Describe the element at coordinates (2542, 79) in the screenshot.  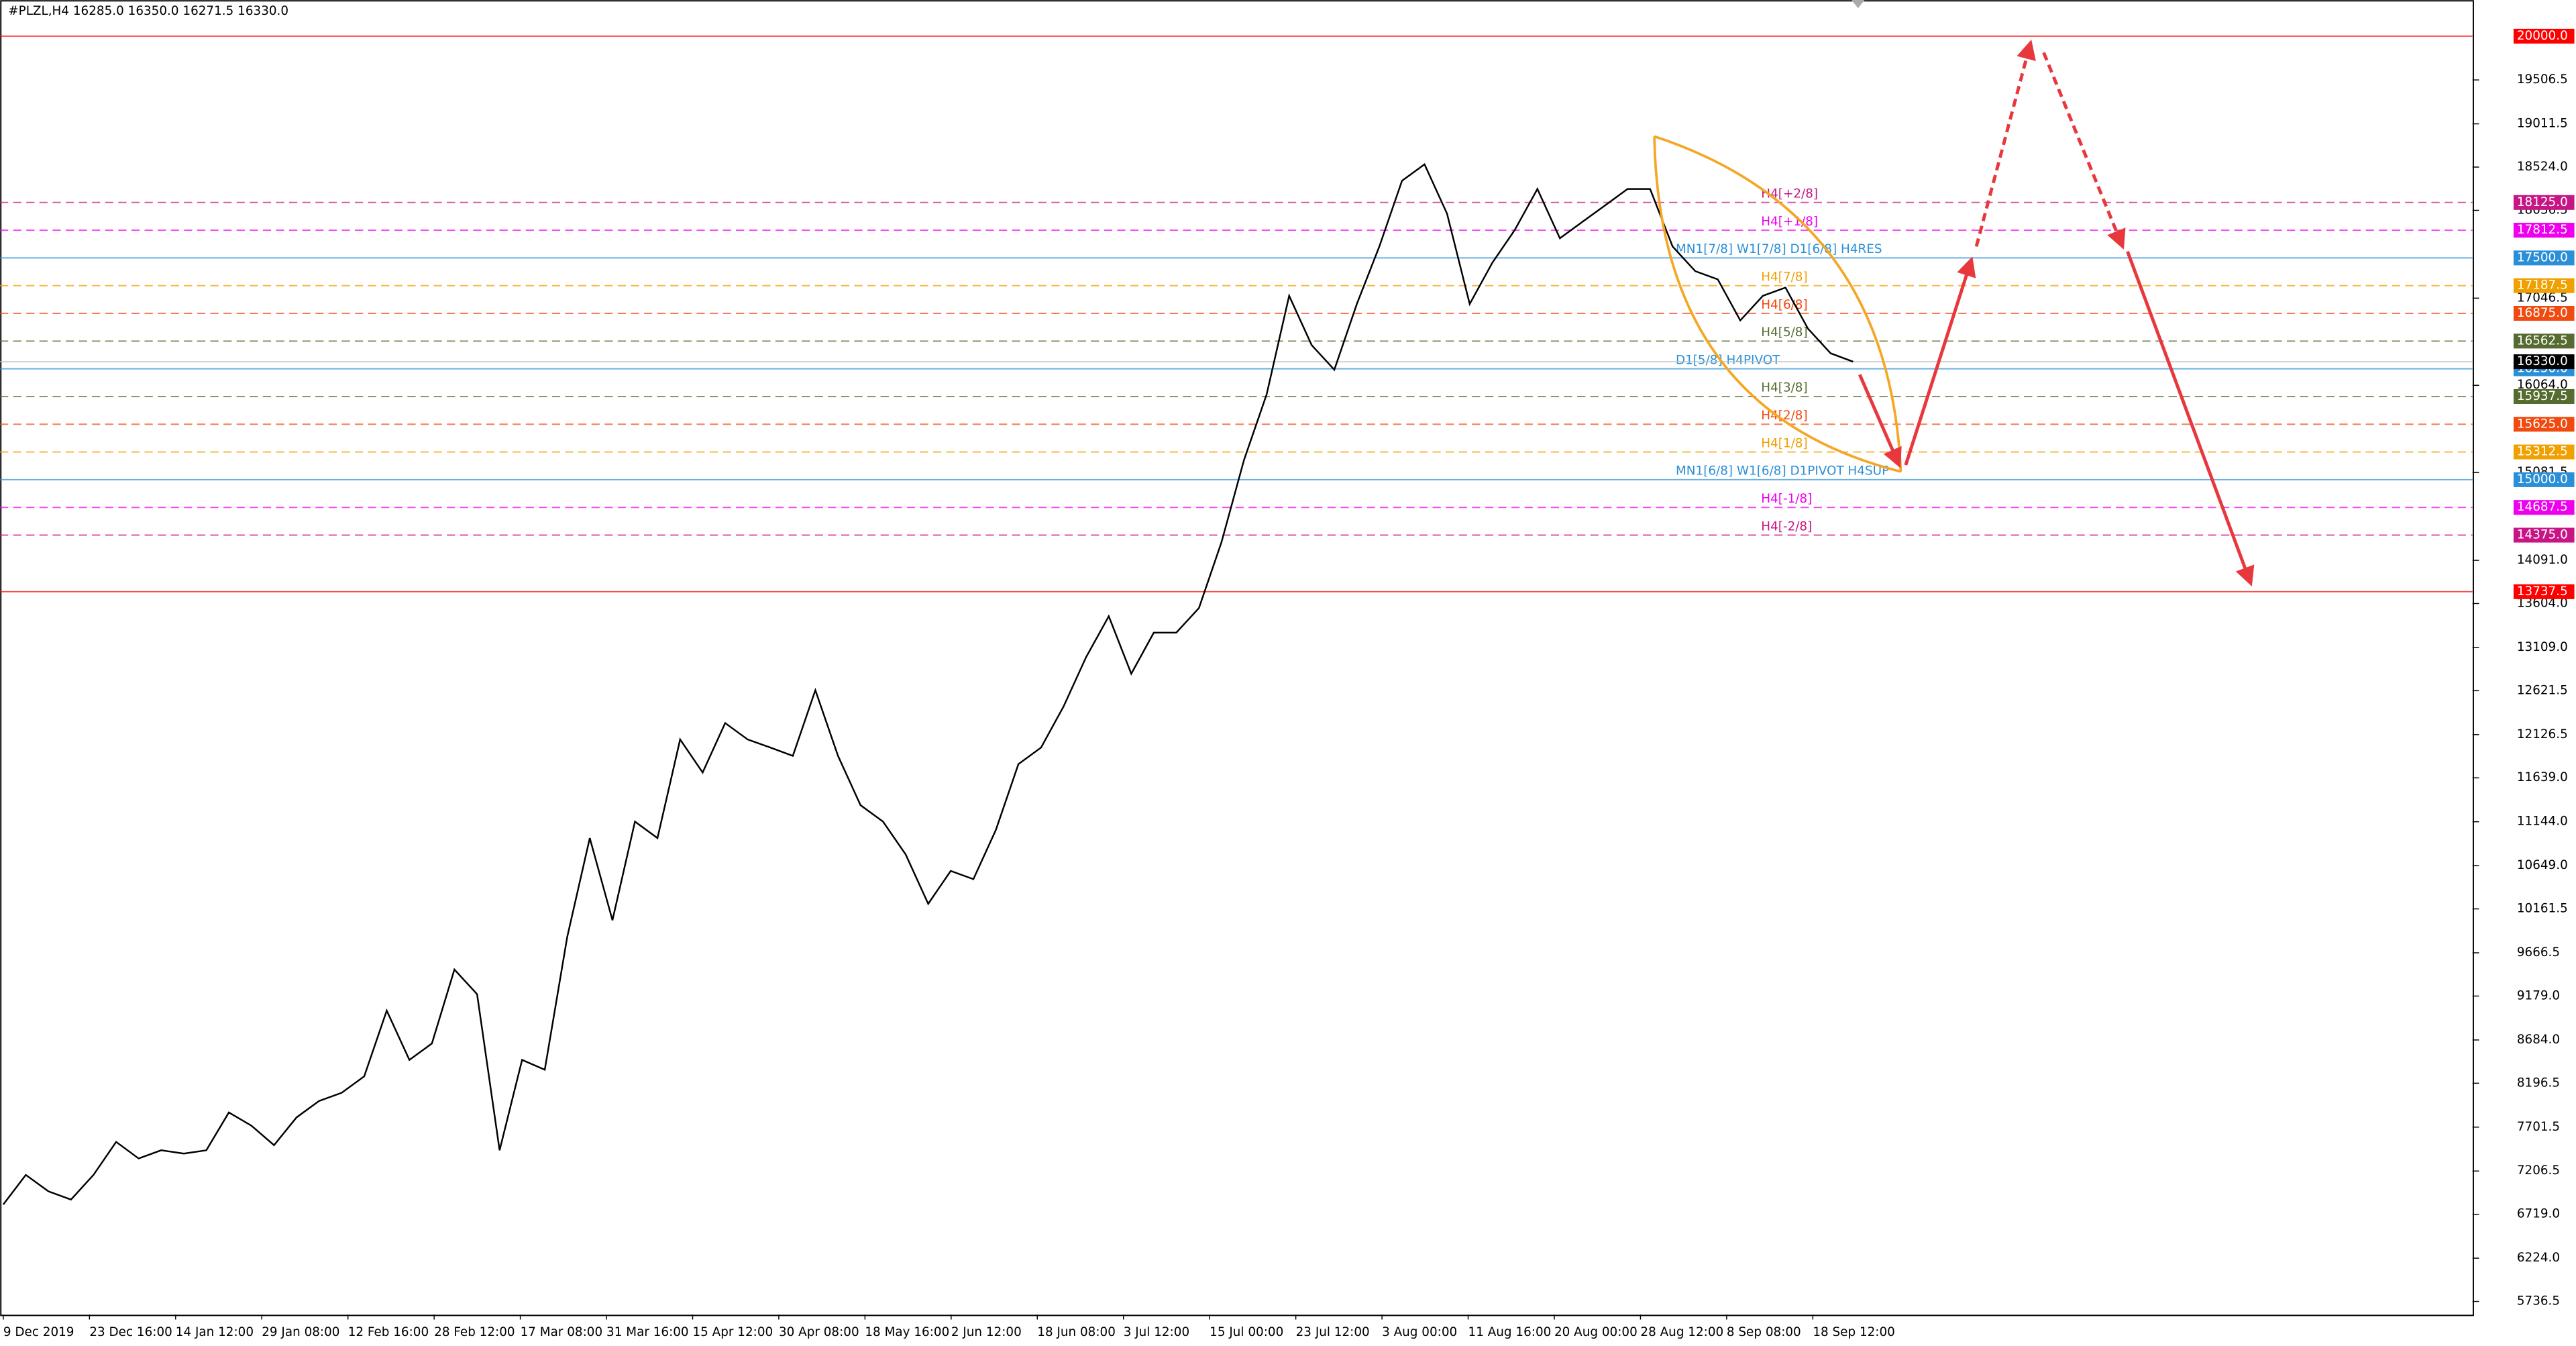
I see `y-tick-label: 19506.5` at that location.